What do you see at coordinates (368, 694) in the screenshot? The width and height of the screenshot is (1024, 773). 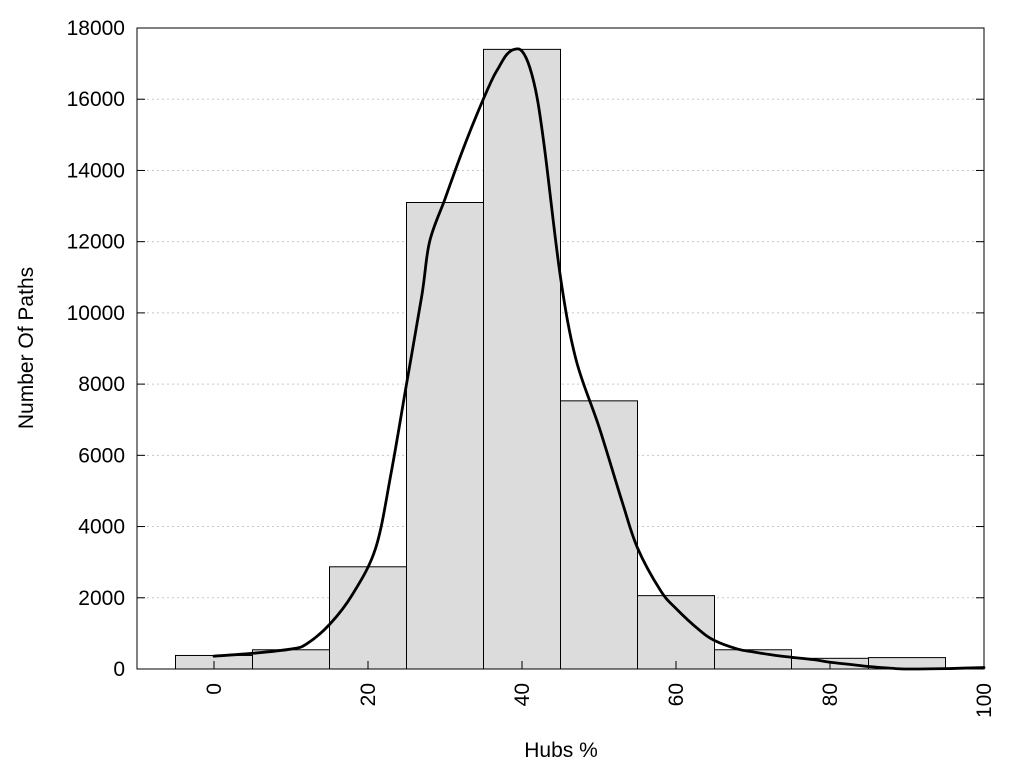 I see `x-tick-label: 20` at bounding box center [368, 694].